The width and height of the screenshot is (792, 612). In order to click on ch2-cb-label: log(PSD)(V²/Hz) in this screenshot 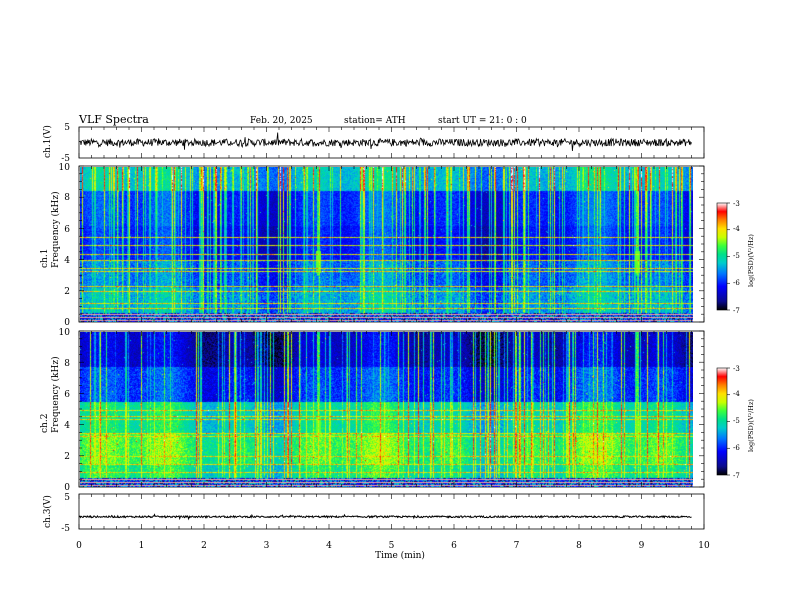, I will do `click(751, 425)`.